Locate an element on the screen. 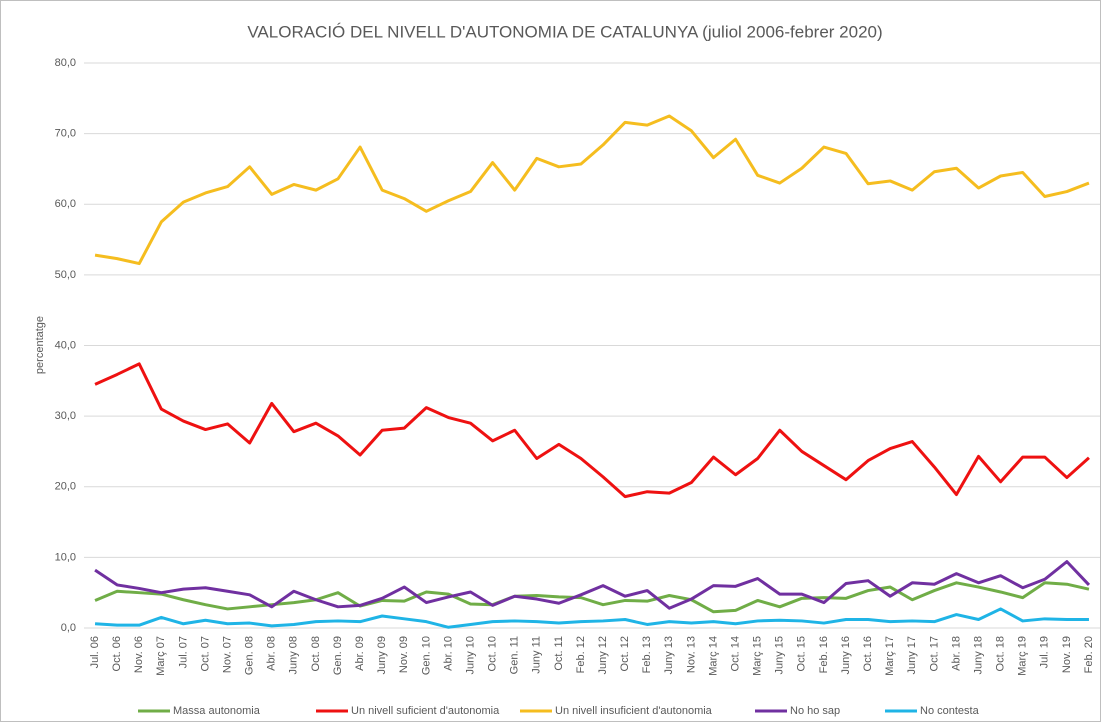 The height and width of the screenshot is (722, 1101). x-tick-label: Abr. 09 is located at coordinates (360, 653).